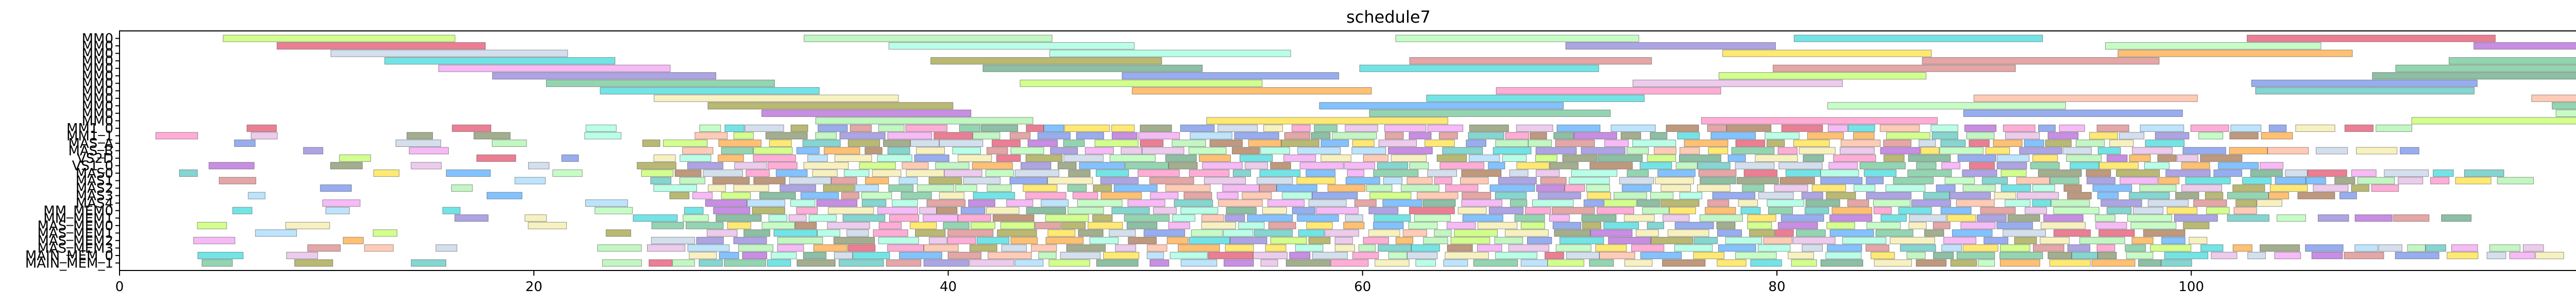 The image size is (2576, 305). Describe the element at coordinates (95, 197) in the screenshot. I see `y-row-label: MAS3` at that location.